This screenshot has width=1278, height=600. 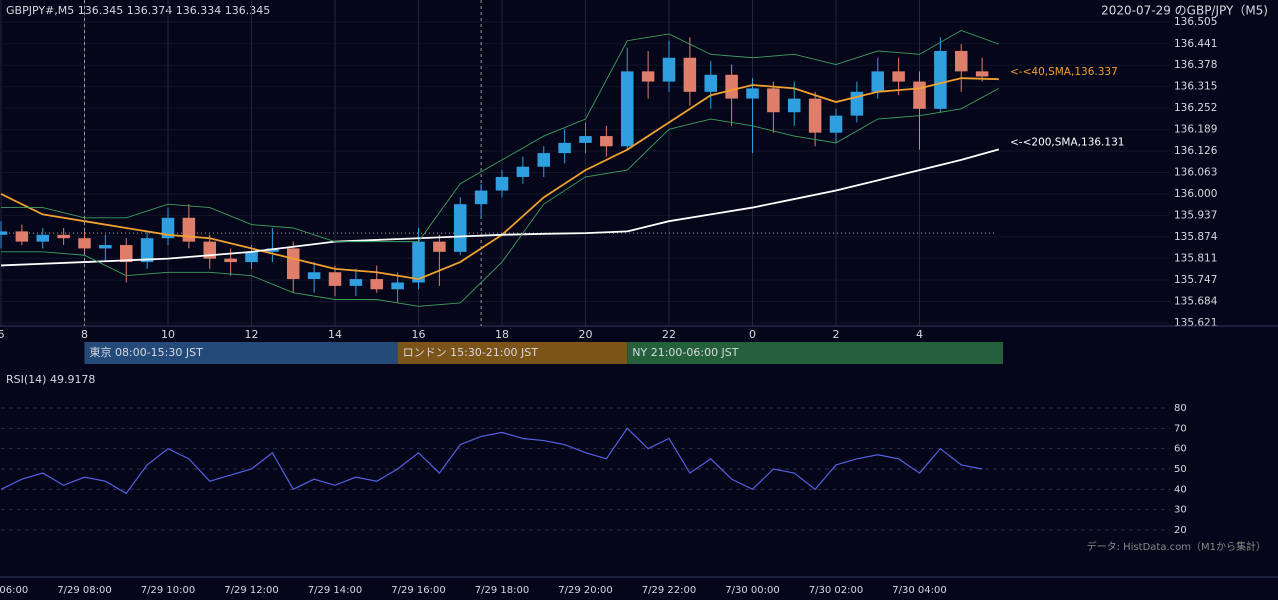 I want to click on y-tick-label: 136.126, so click(x=1196, y=151).